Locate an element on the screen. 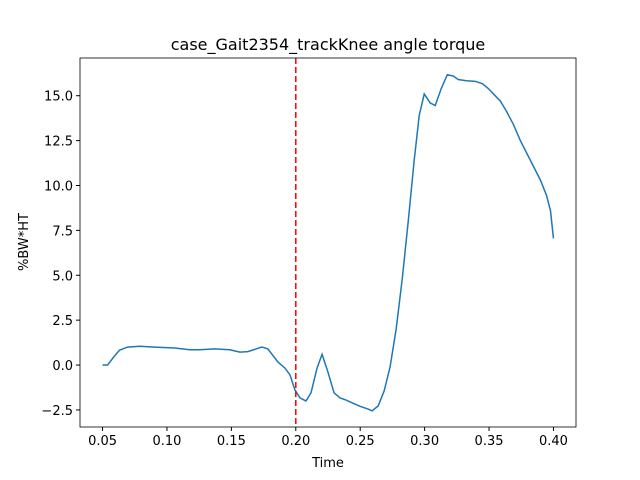 This screenshot has width=640, height=480. y-axis-label: %BW*HT is located at coordinates (24, 242).